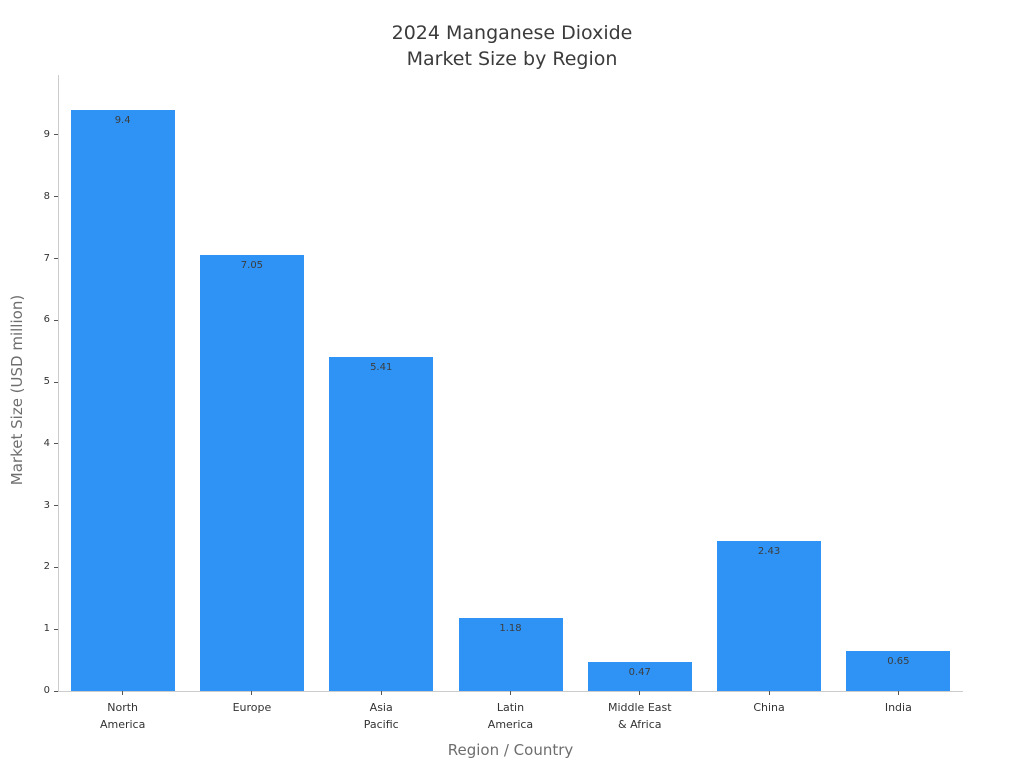 Image resolution: width=1024 pixels, height=768 pixels. Describe the element at coordinates (510, 716) in the screenshot. I see `x-tick-label-latin-america: Latin America` at that location.